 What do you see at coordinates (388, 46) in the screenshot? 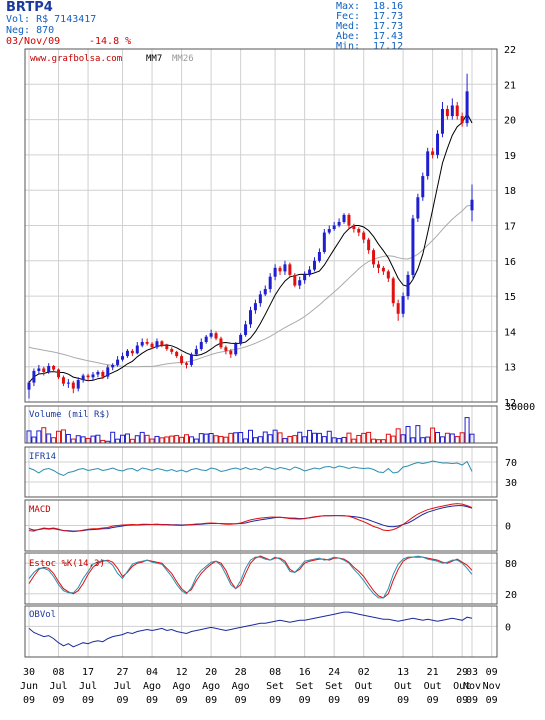
I see `stat-value: 17.12` at bounding box center [388, 46].